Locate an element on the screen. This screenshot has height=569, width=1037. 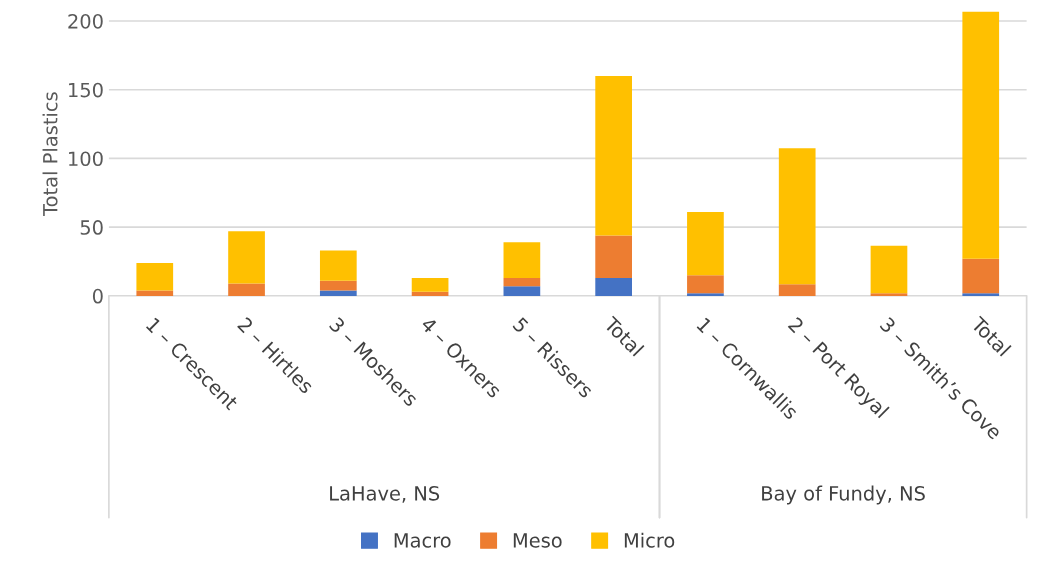
text: LaHave, NS is located at coordinates (385, 494).